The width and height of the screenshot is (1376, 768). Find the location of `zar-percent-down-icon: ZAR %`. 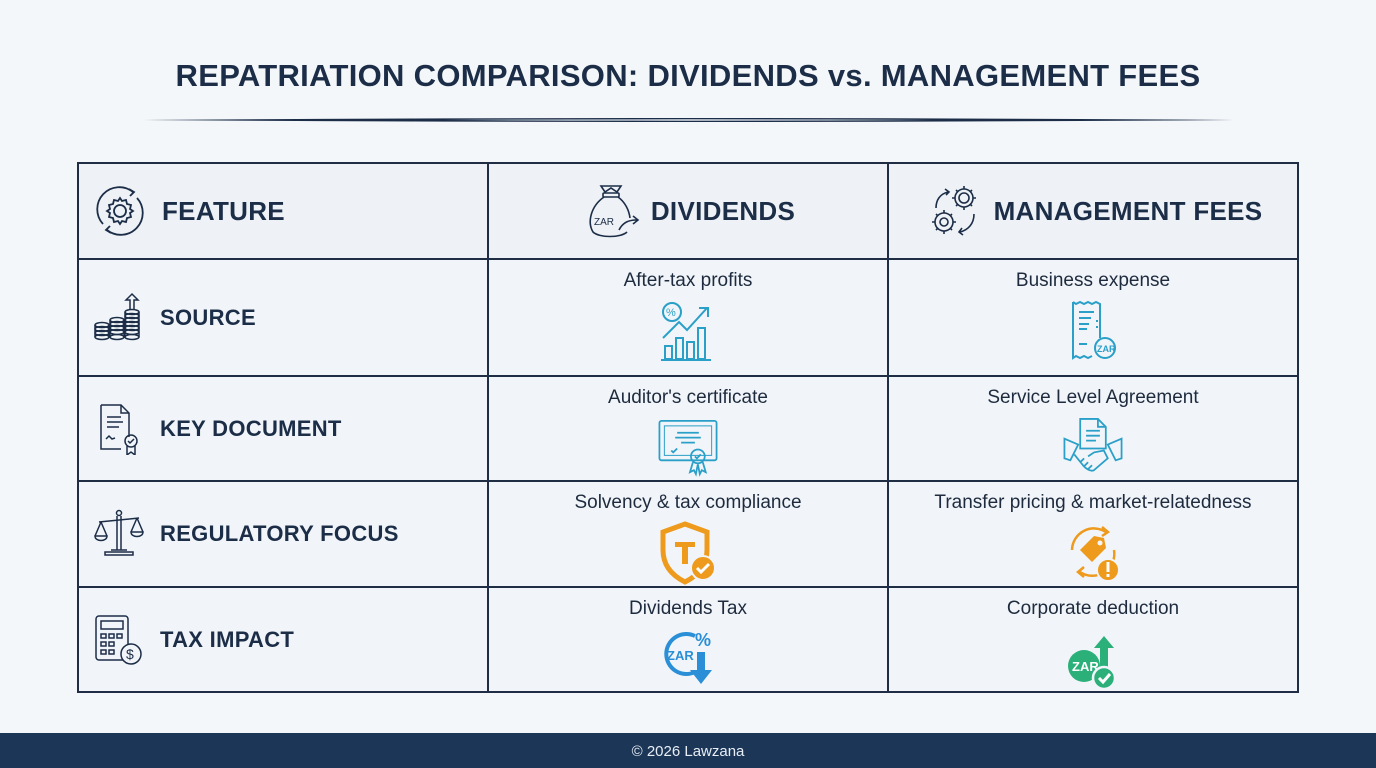

zar-percent-down-icon: ZAR % is located at coordinates (688, 657).